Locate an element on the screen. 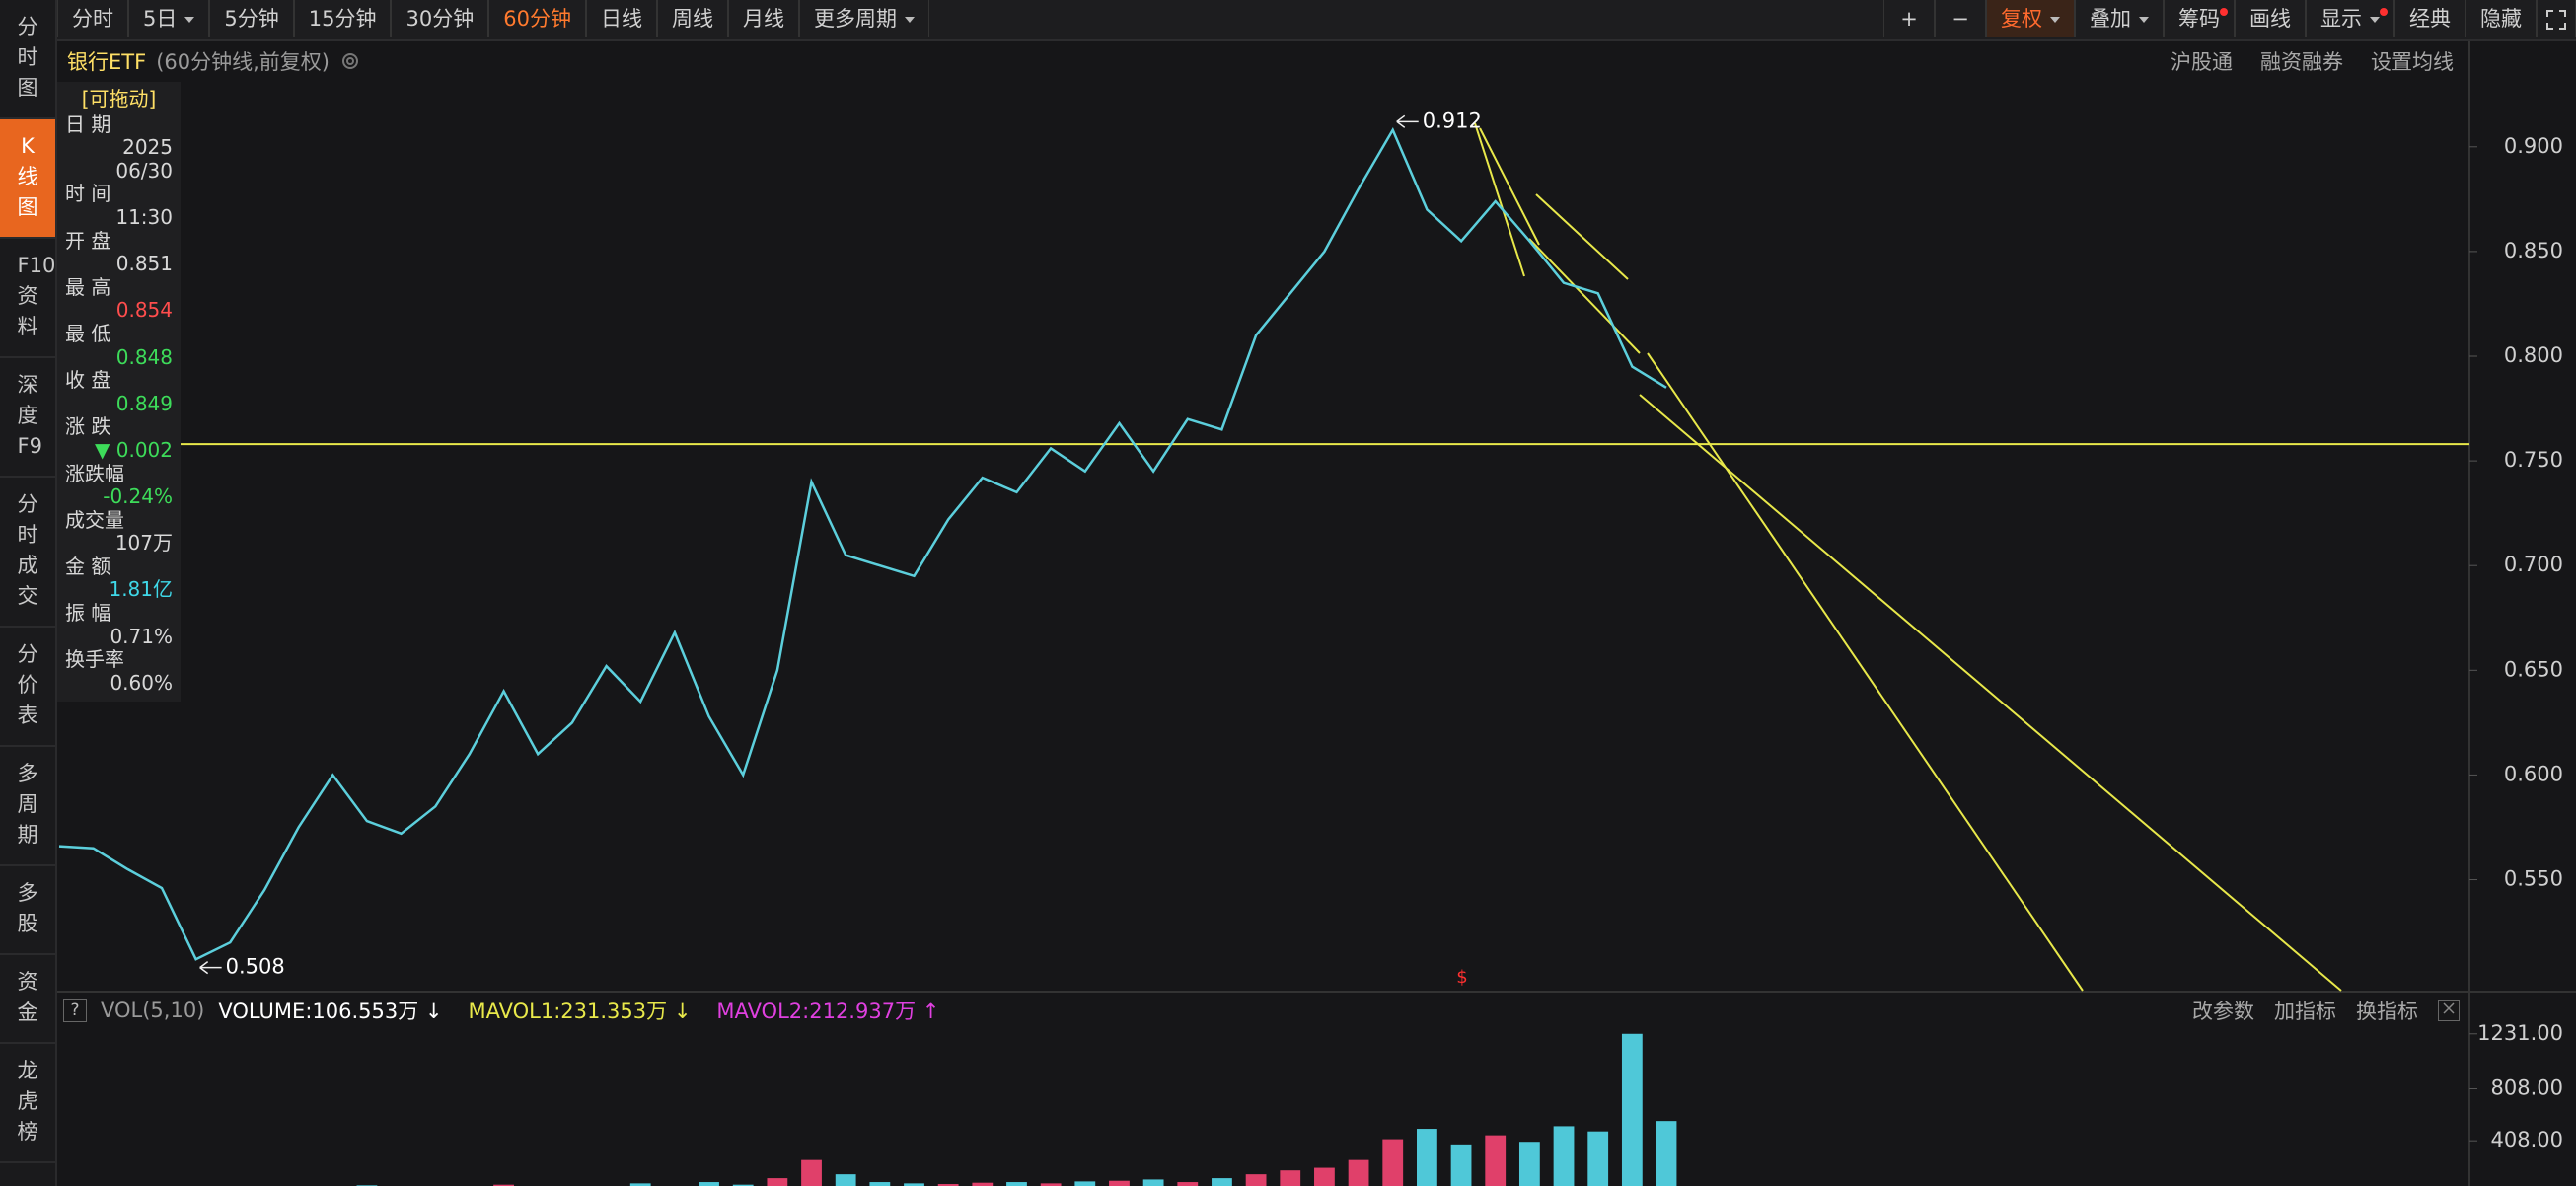  info-value: 11:30 is located at coordinates (144, 216).